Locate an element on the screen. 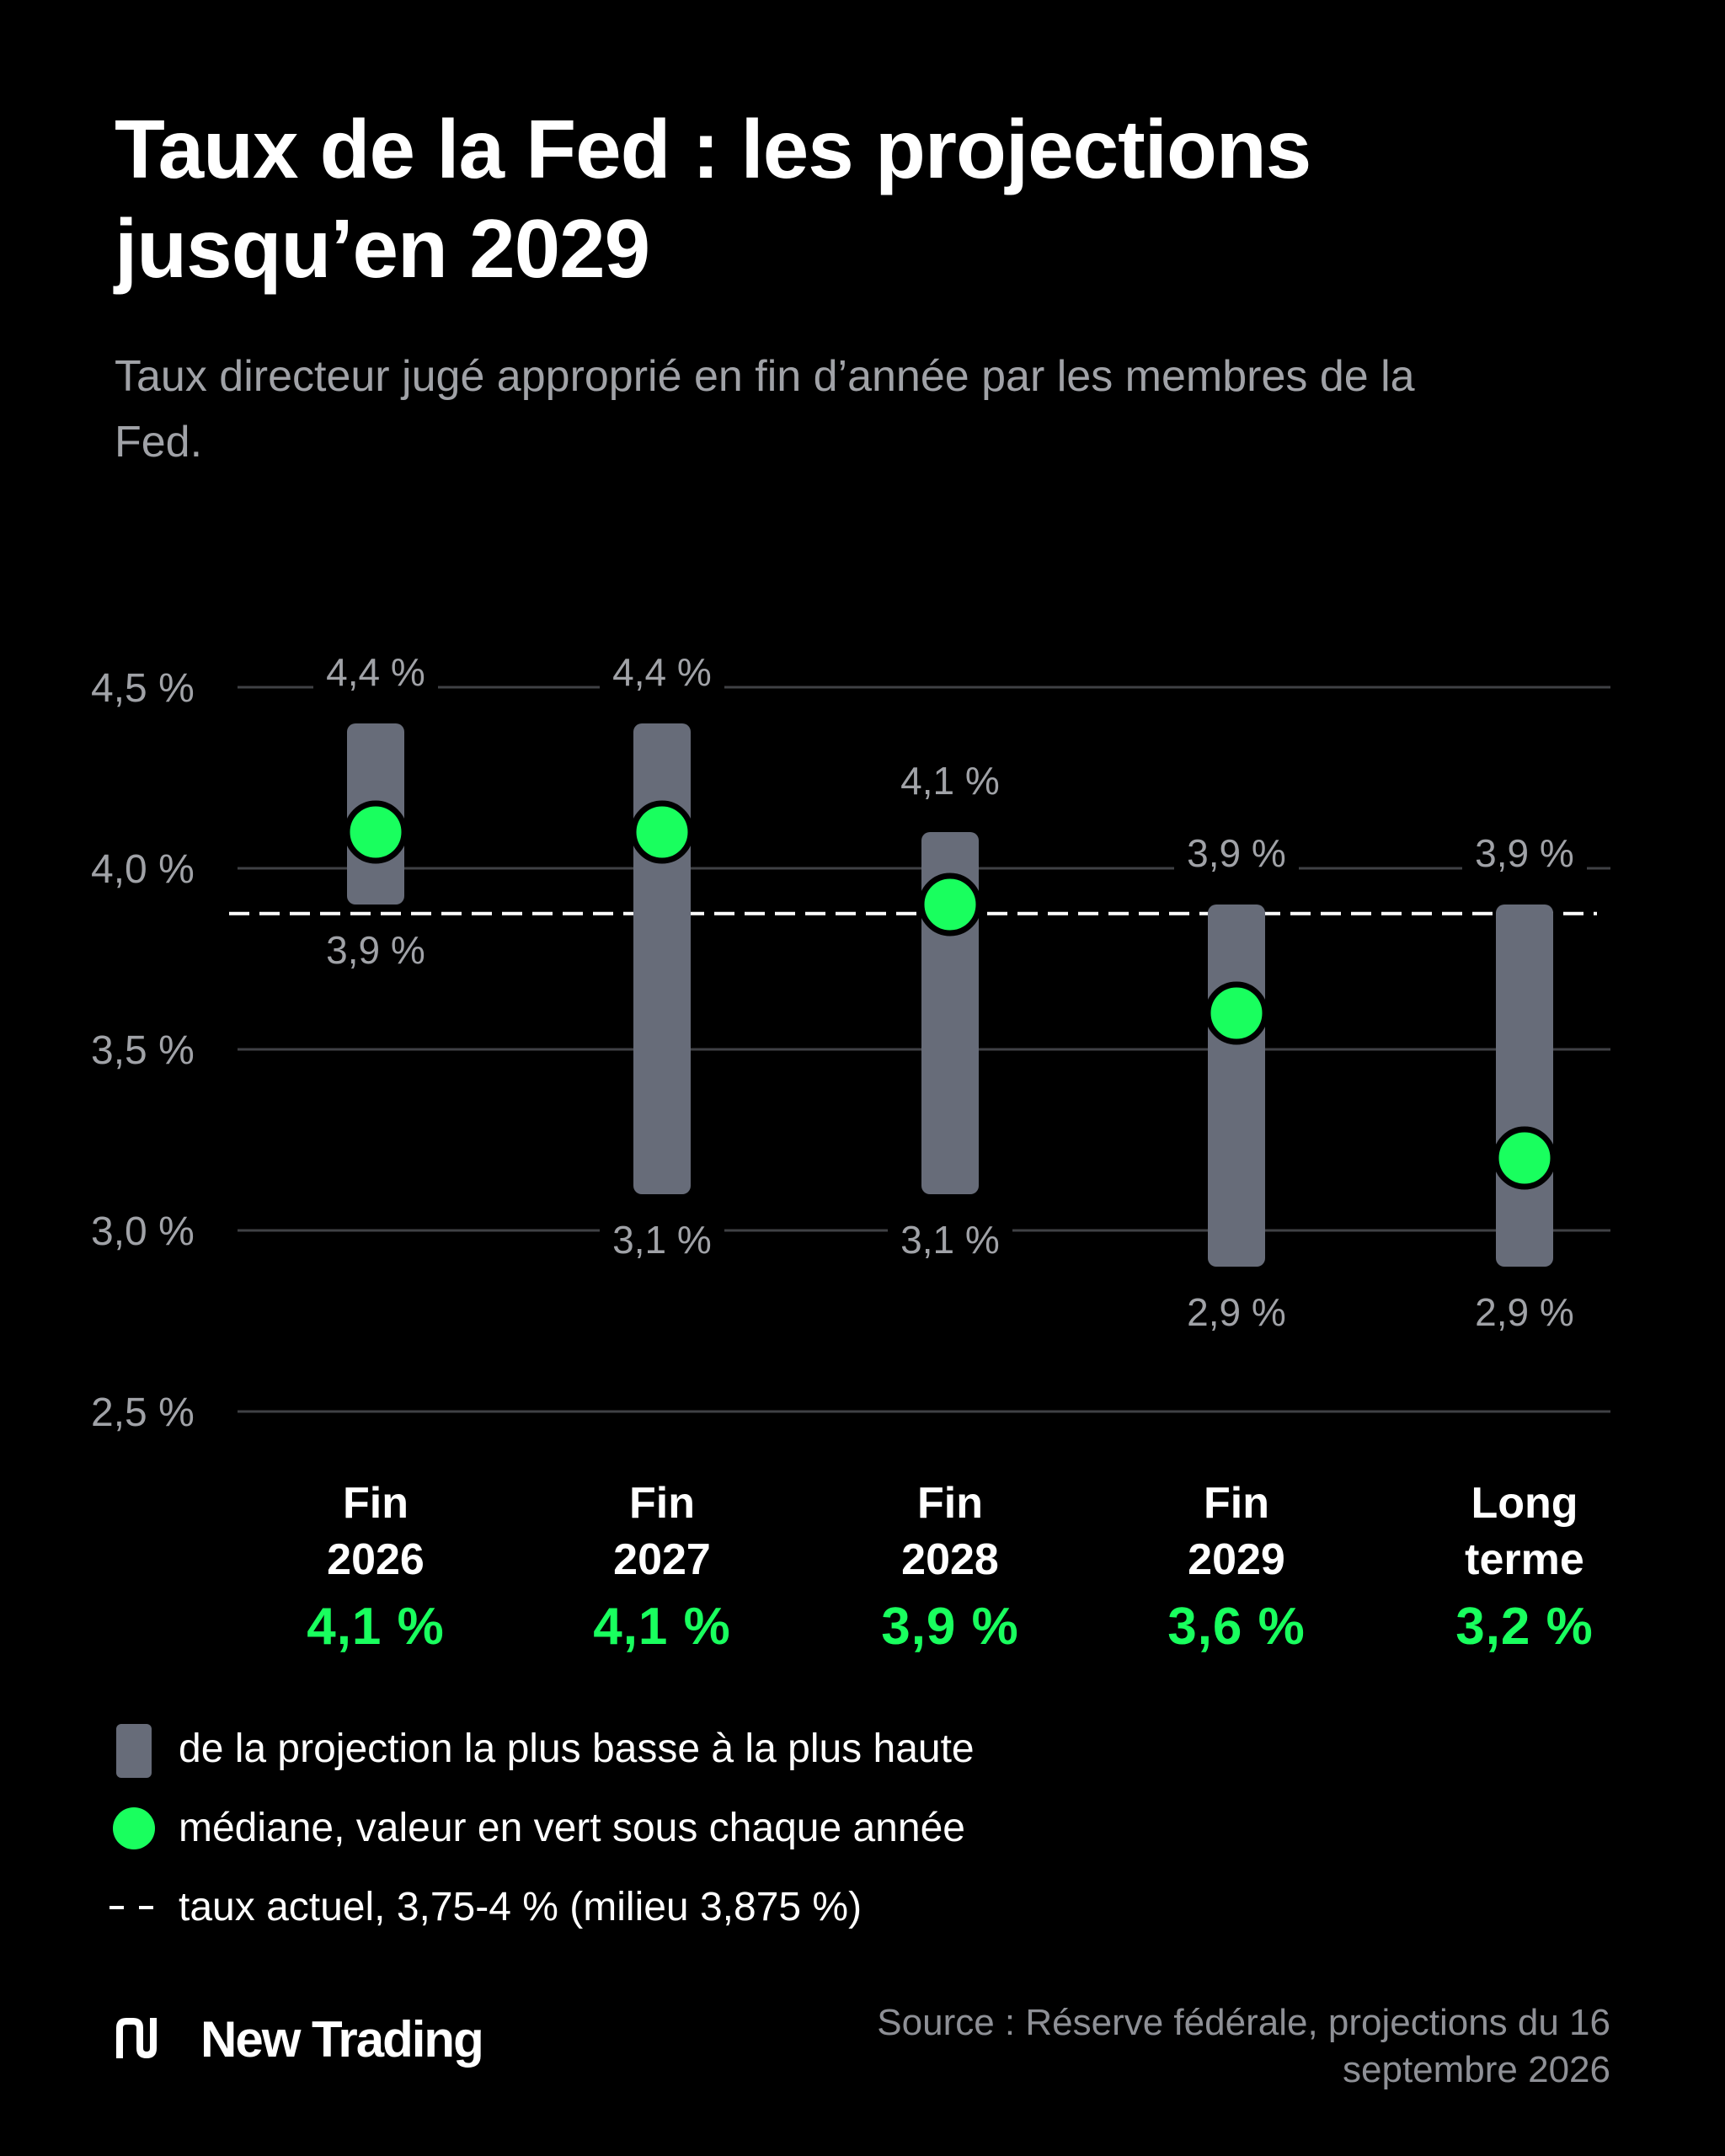 The height and width of the screenshot is (2156, 1725). category-label: Fin 2029 is located at coordinates (1236, 1531).